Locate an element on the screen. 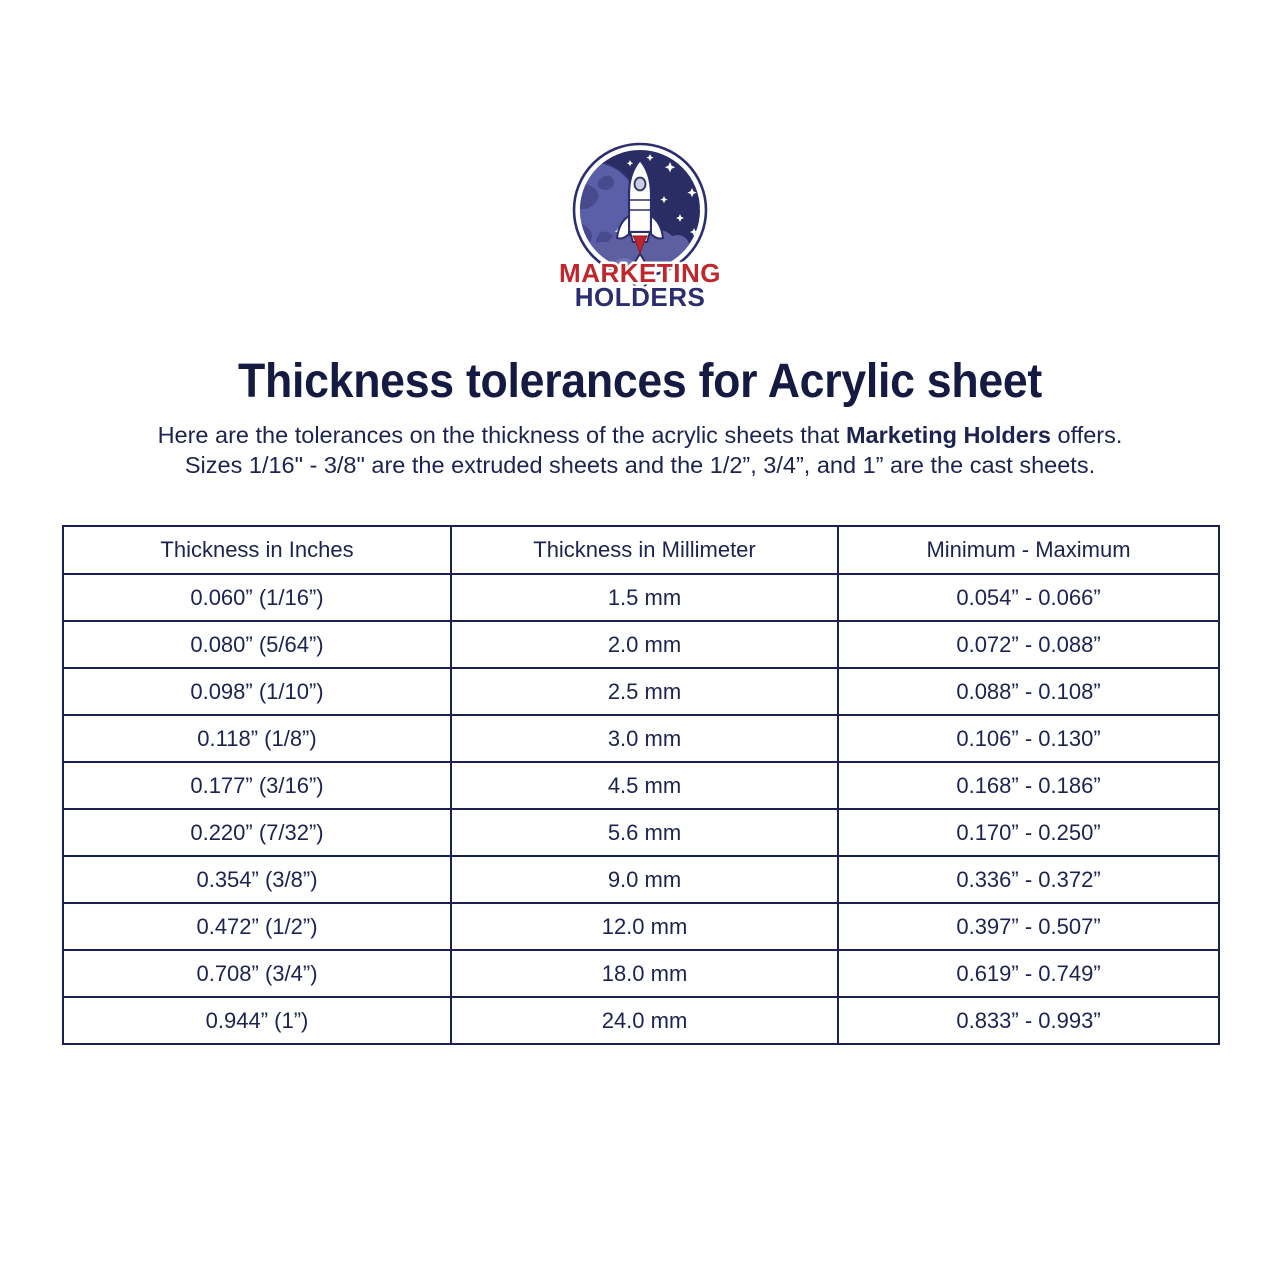  cell-thickness-inches: 0.472” (1/2”) is located at coordinates (257, 926).